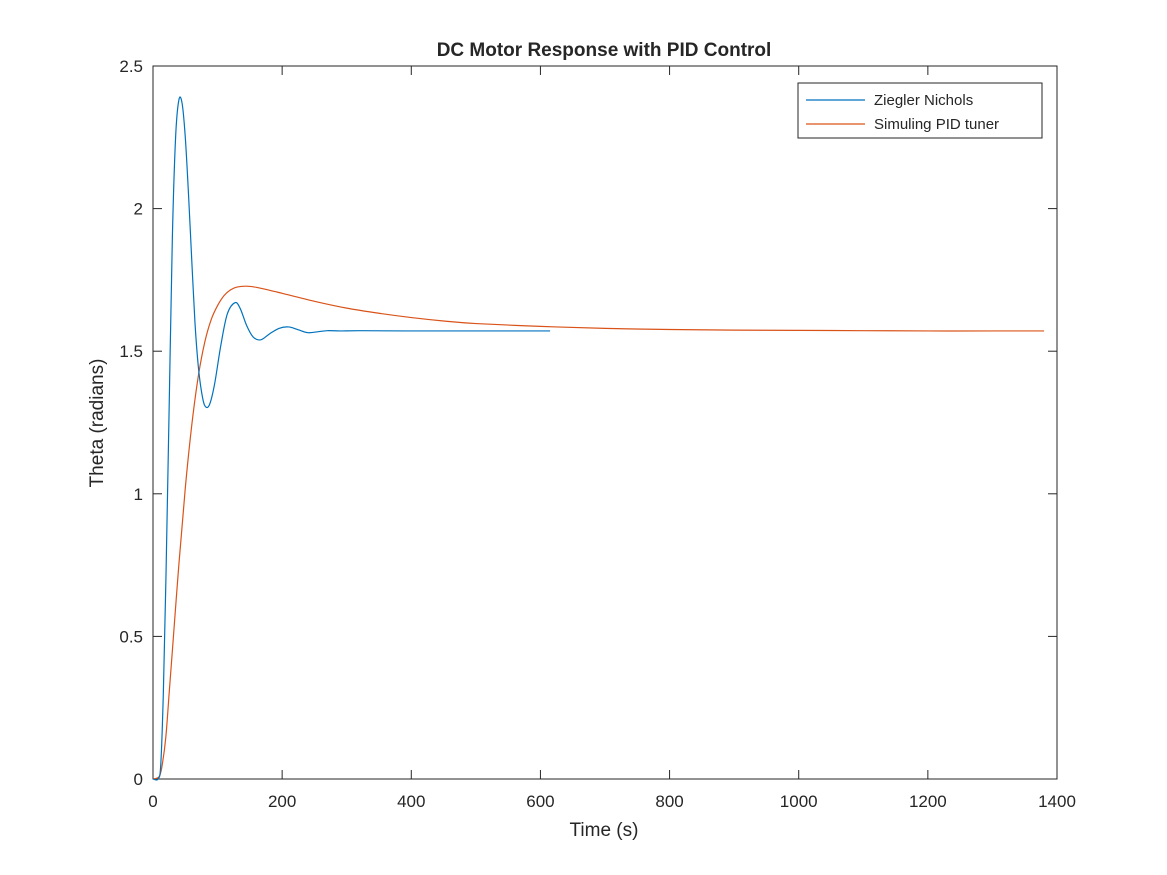 The width and height of the screenshot is (1167, 875). I want to click on y-tick-labels: 0 0.5 1 1.5 2 2.5, so click(131, 423).